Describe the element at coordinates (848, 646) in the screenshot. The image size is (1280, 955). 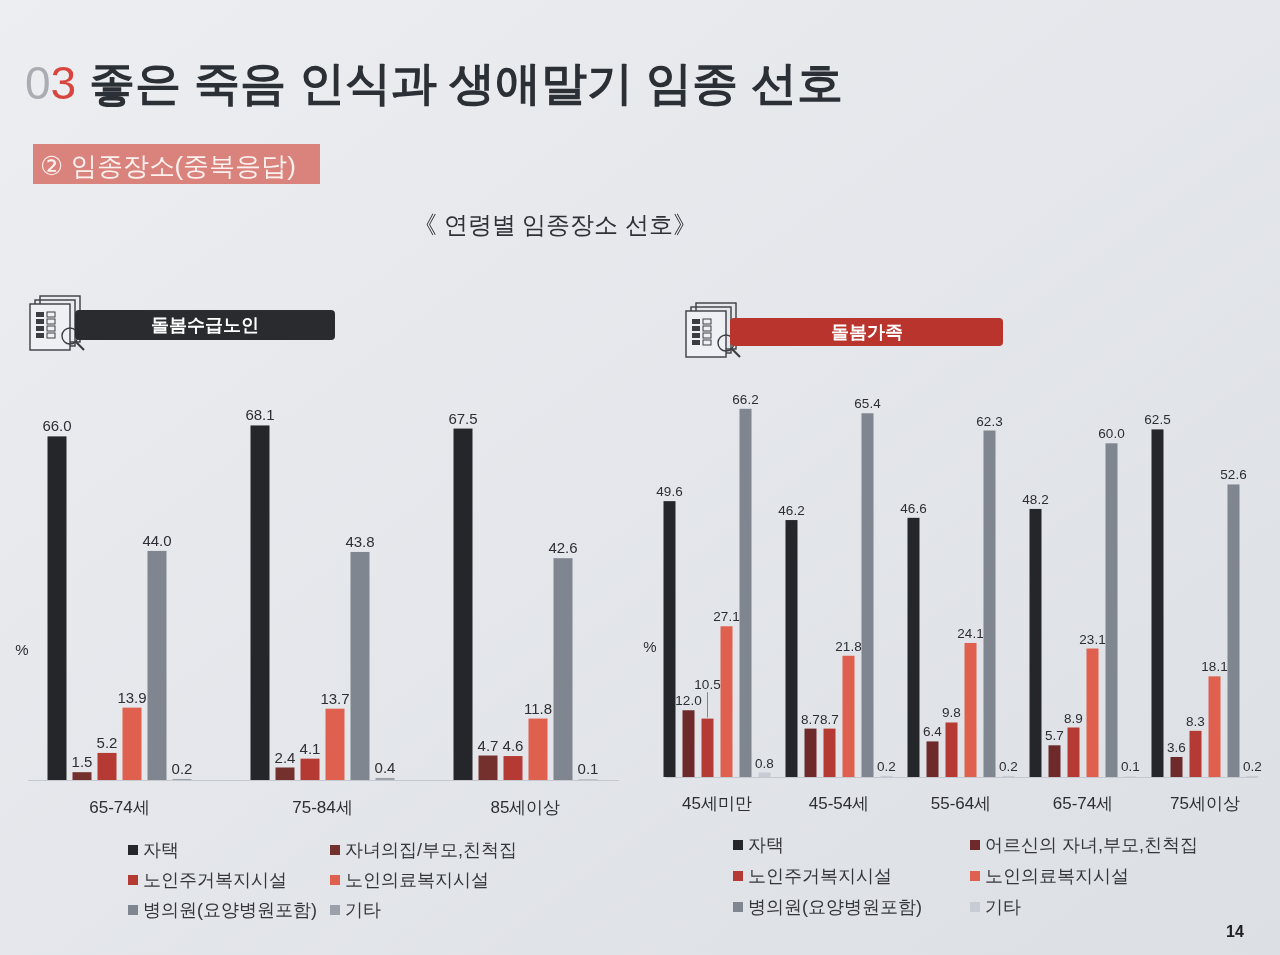
I see `data-label: 21.8` at that location.